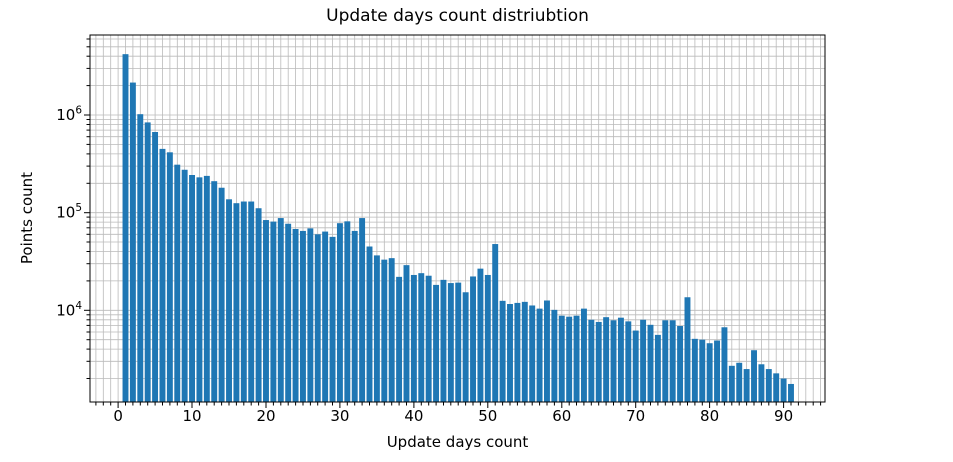 Image resolution: width=953 pixels, height=462 pixels. I want to click on x-tick-label: 20, so click(265, 416).